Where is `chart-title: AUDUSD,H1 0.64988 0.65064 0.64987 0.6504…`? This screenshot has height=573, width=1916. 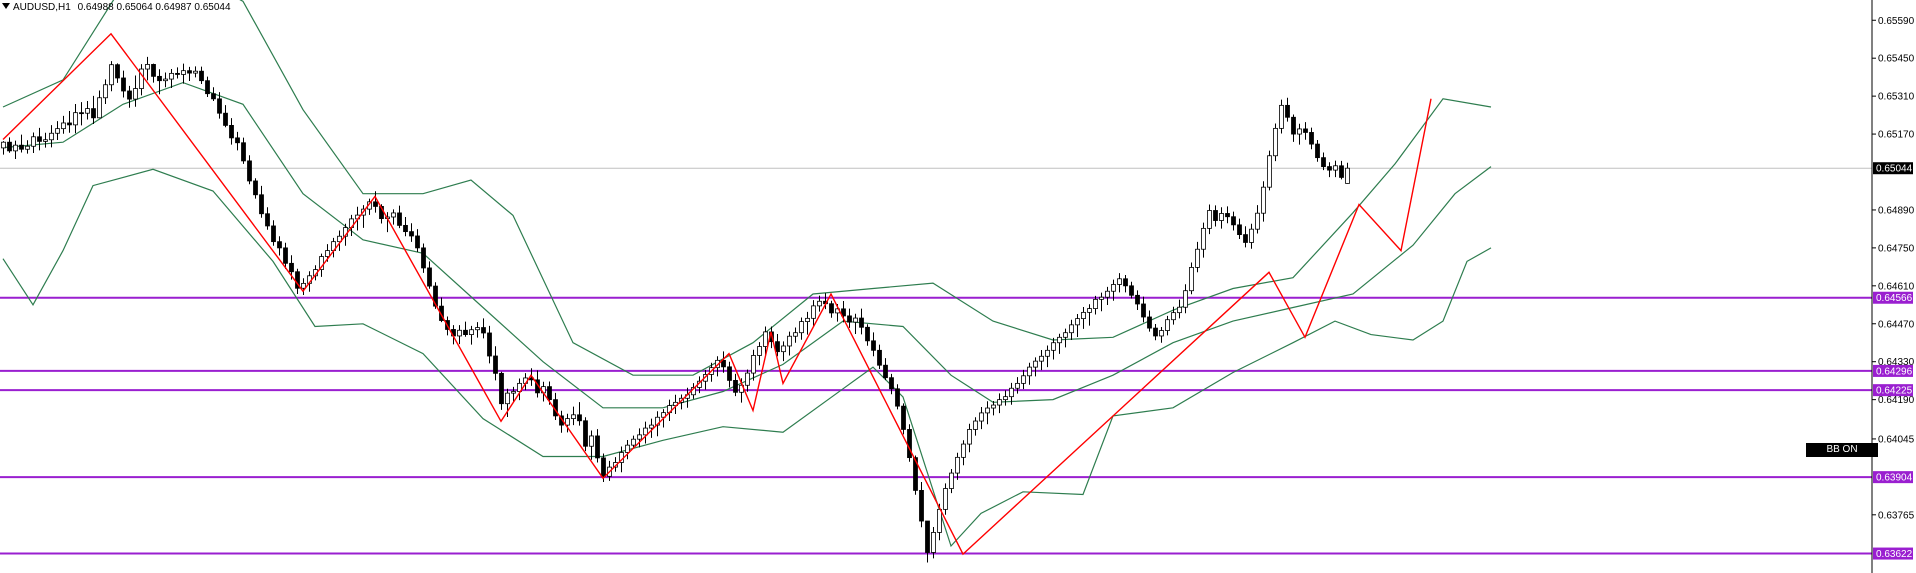
chart-title: AUDUSD,H1 0.64988 0.65064 0.64987 0.6504… is located at coordinates (116, 7).